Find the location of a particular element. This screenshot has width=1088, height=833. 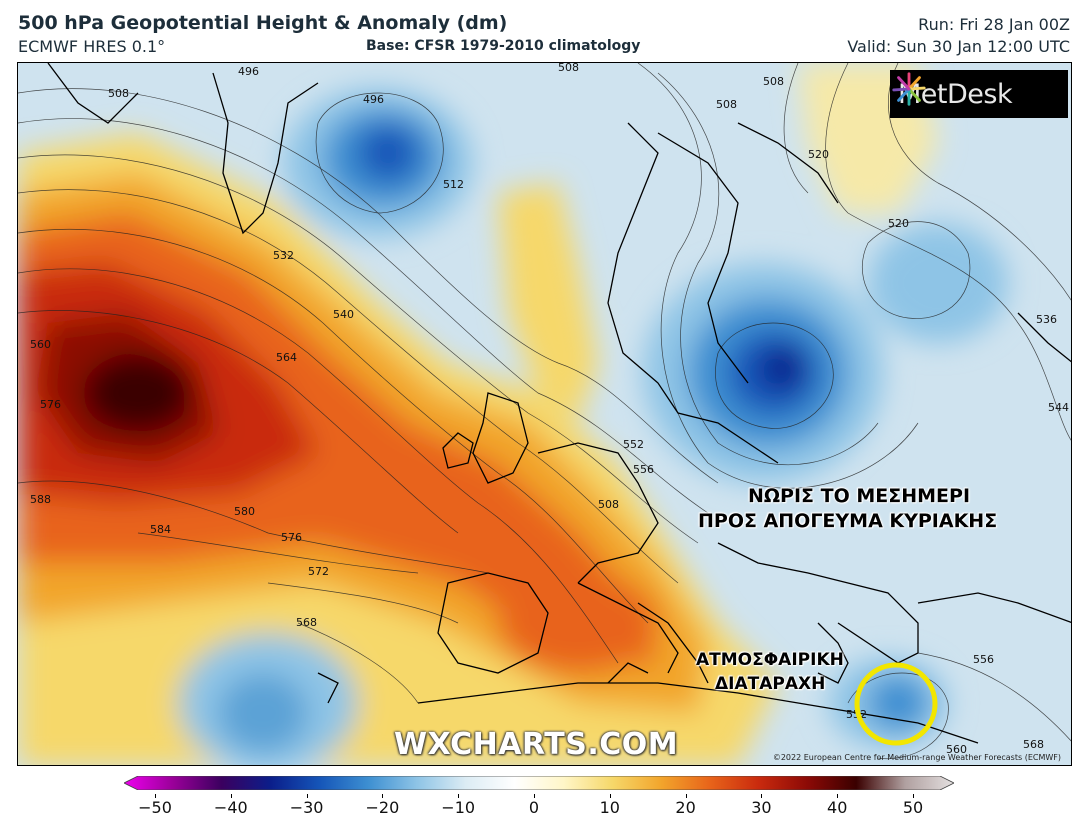

metdesk-logo: MetDesk is located at coordinates (979, 94).